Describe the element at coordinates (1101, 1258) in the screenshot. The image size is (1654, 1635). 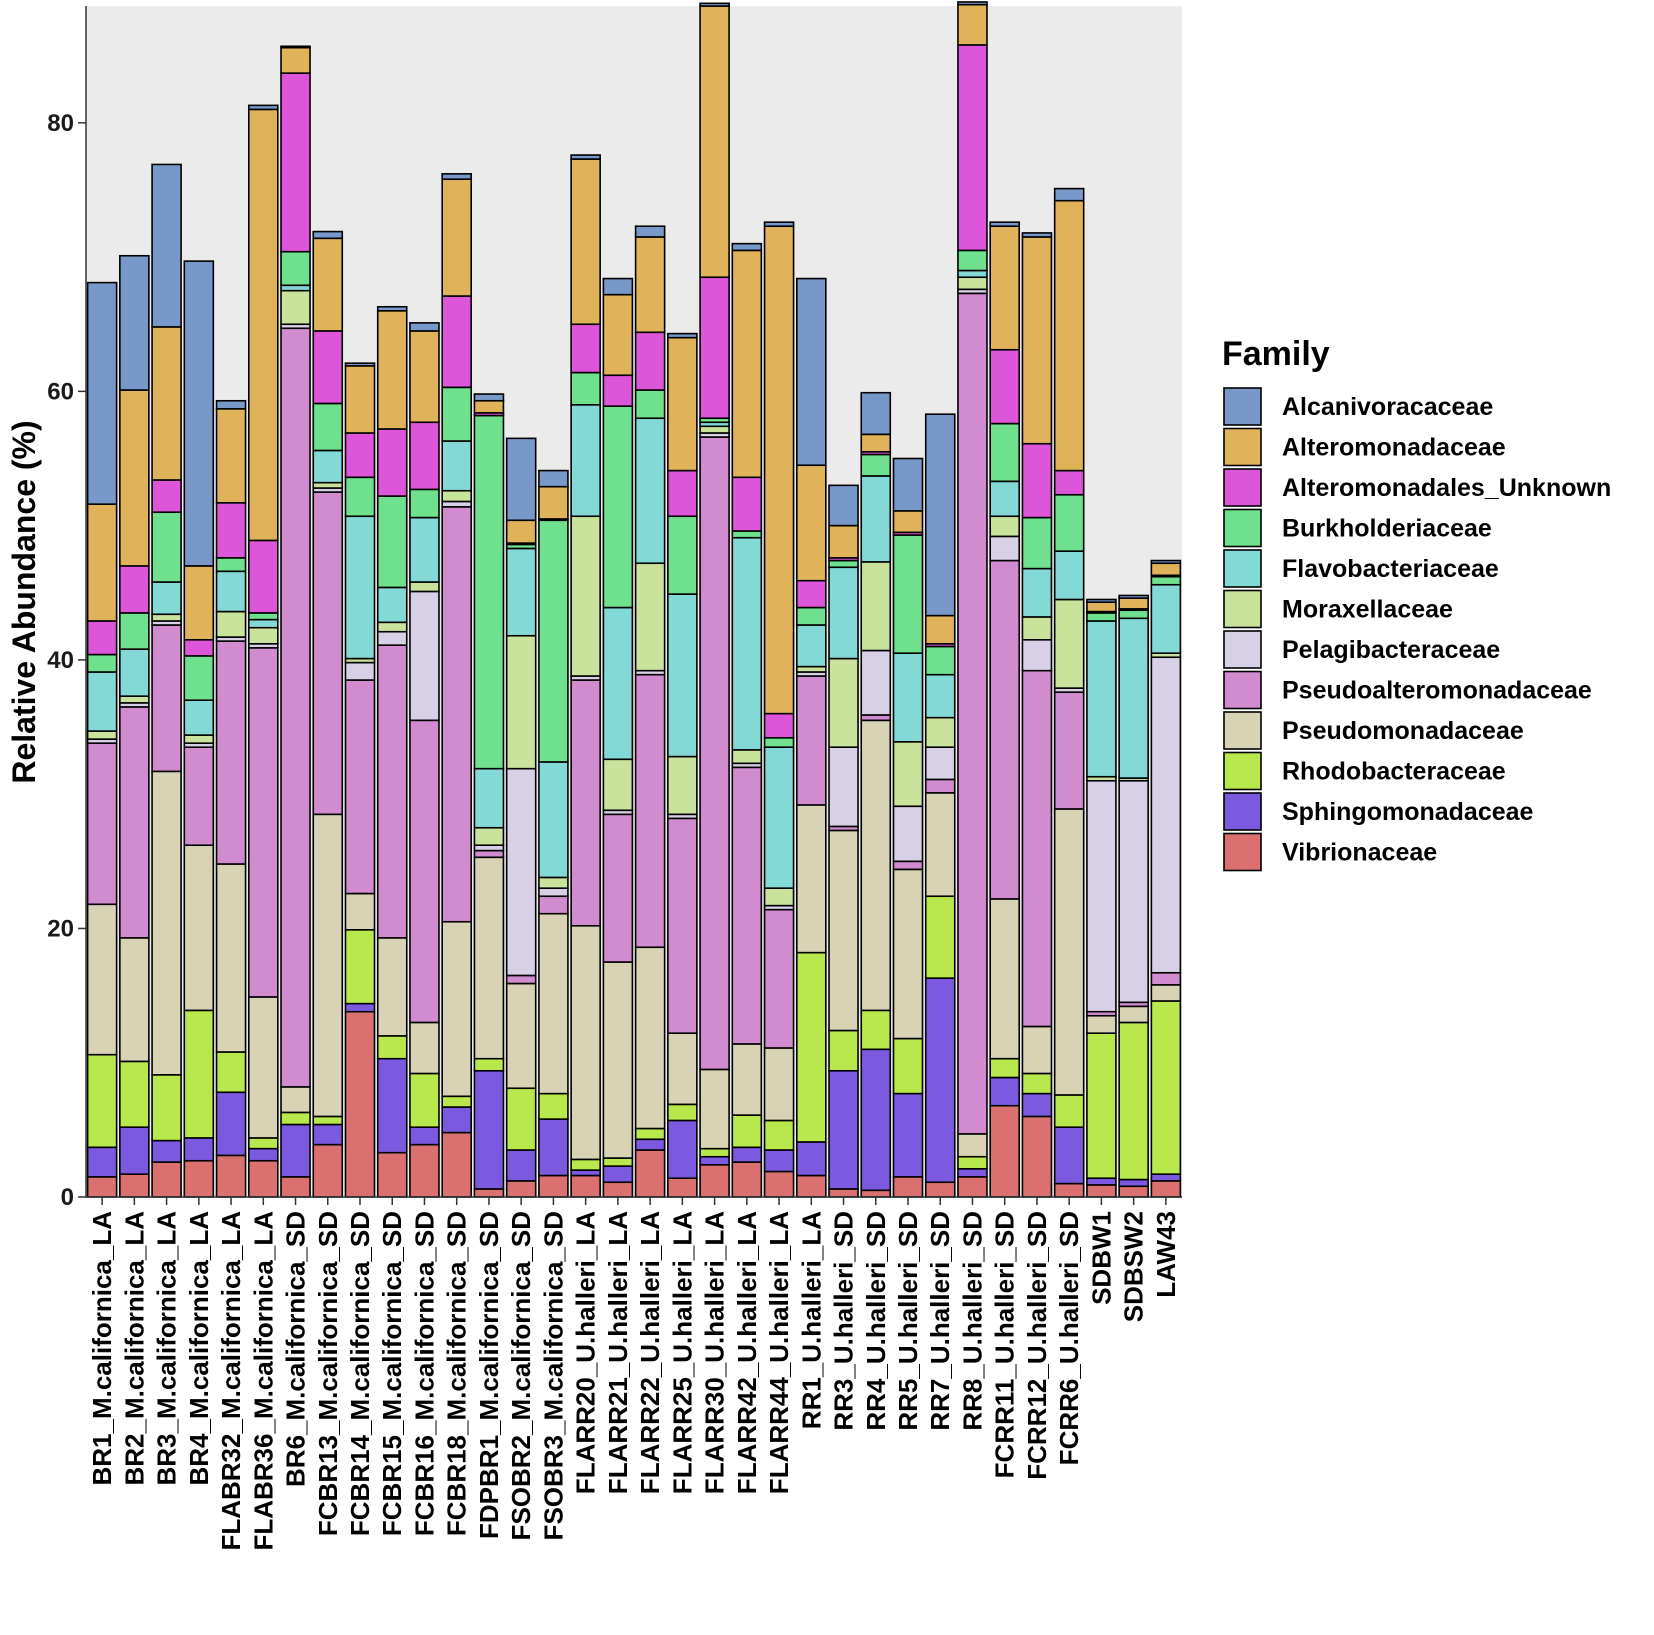
I see `x-tick-label: SDBW1` at that location.